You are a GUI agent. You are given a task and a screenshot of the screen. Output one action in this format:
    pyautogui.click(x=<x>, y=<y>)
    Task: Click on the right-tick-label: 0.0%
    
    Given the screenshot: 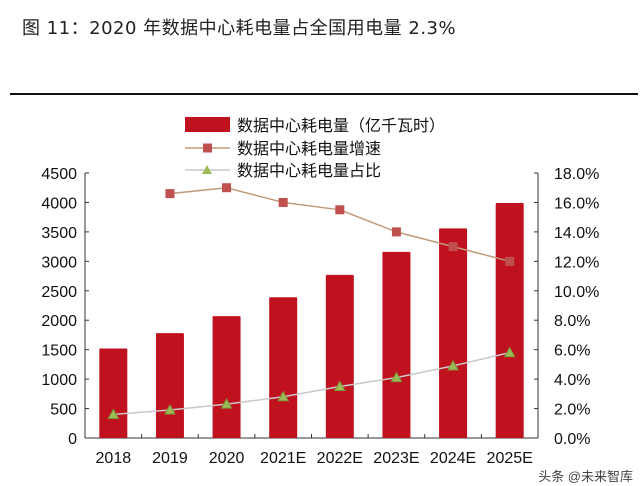 What is the action you would take?
    pyautogui.click(x=572, y=439)
    